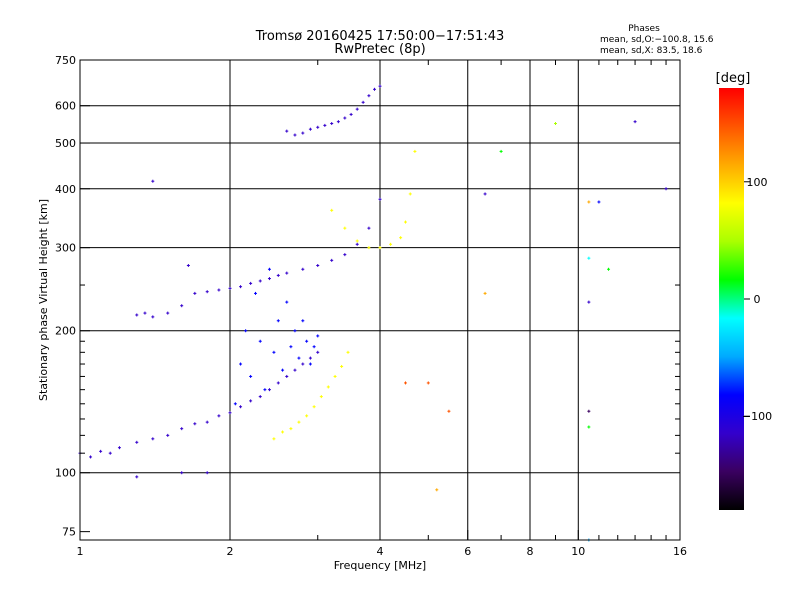  What do you see at coordinates (467, 551) in the screenshot?
I see `x-tick-label: 6` at bounding box center [467, 551].